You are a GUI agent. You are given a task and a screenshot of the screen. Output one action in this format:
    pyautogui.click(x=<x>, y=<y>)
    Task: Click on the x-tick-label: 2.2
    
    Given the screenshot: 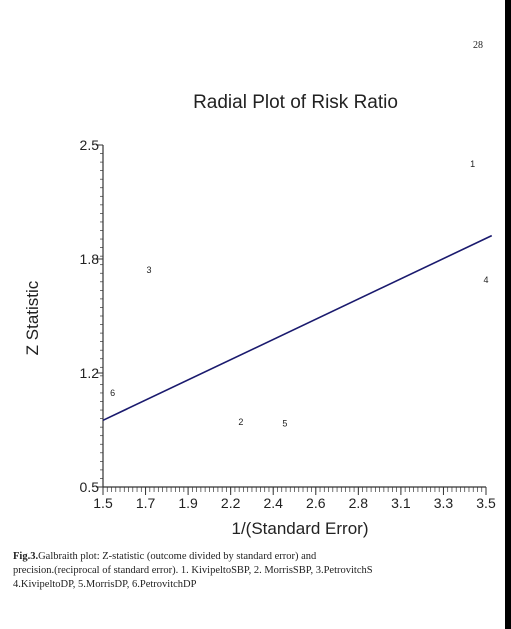 What is the action you would take?
    pyautogui.click(x=231, y=503)
    